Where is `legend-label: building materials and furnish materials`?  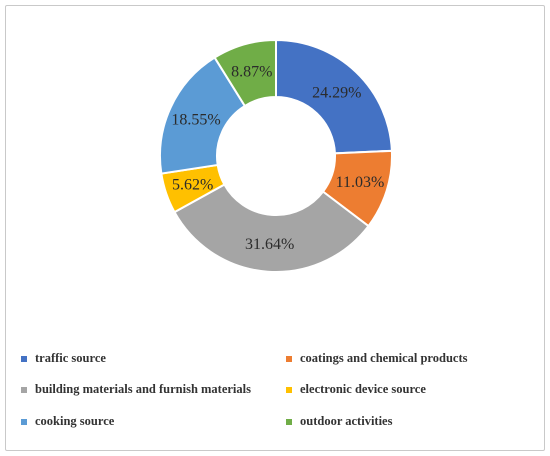 legend-label: building materials and furnish materials is located at coordinates (143, 389).